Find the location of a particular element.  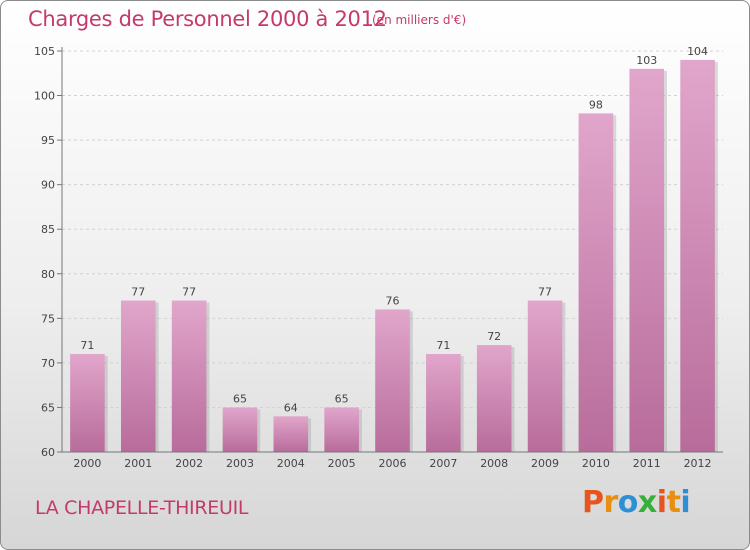

x-tick-label: 2004 is located at coordinates (291, 463).